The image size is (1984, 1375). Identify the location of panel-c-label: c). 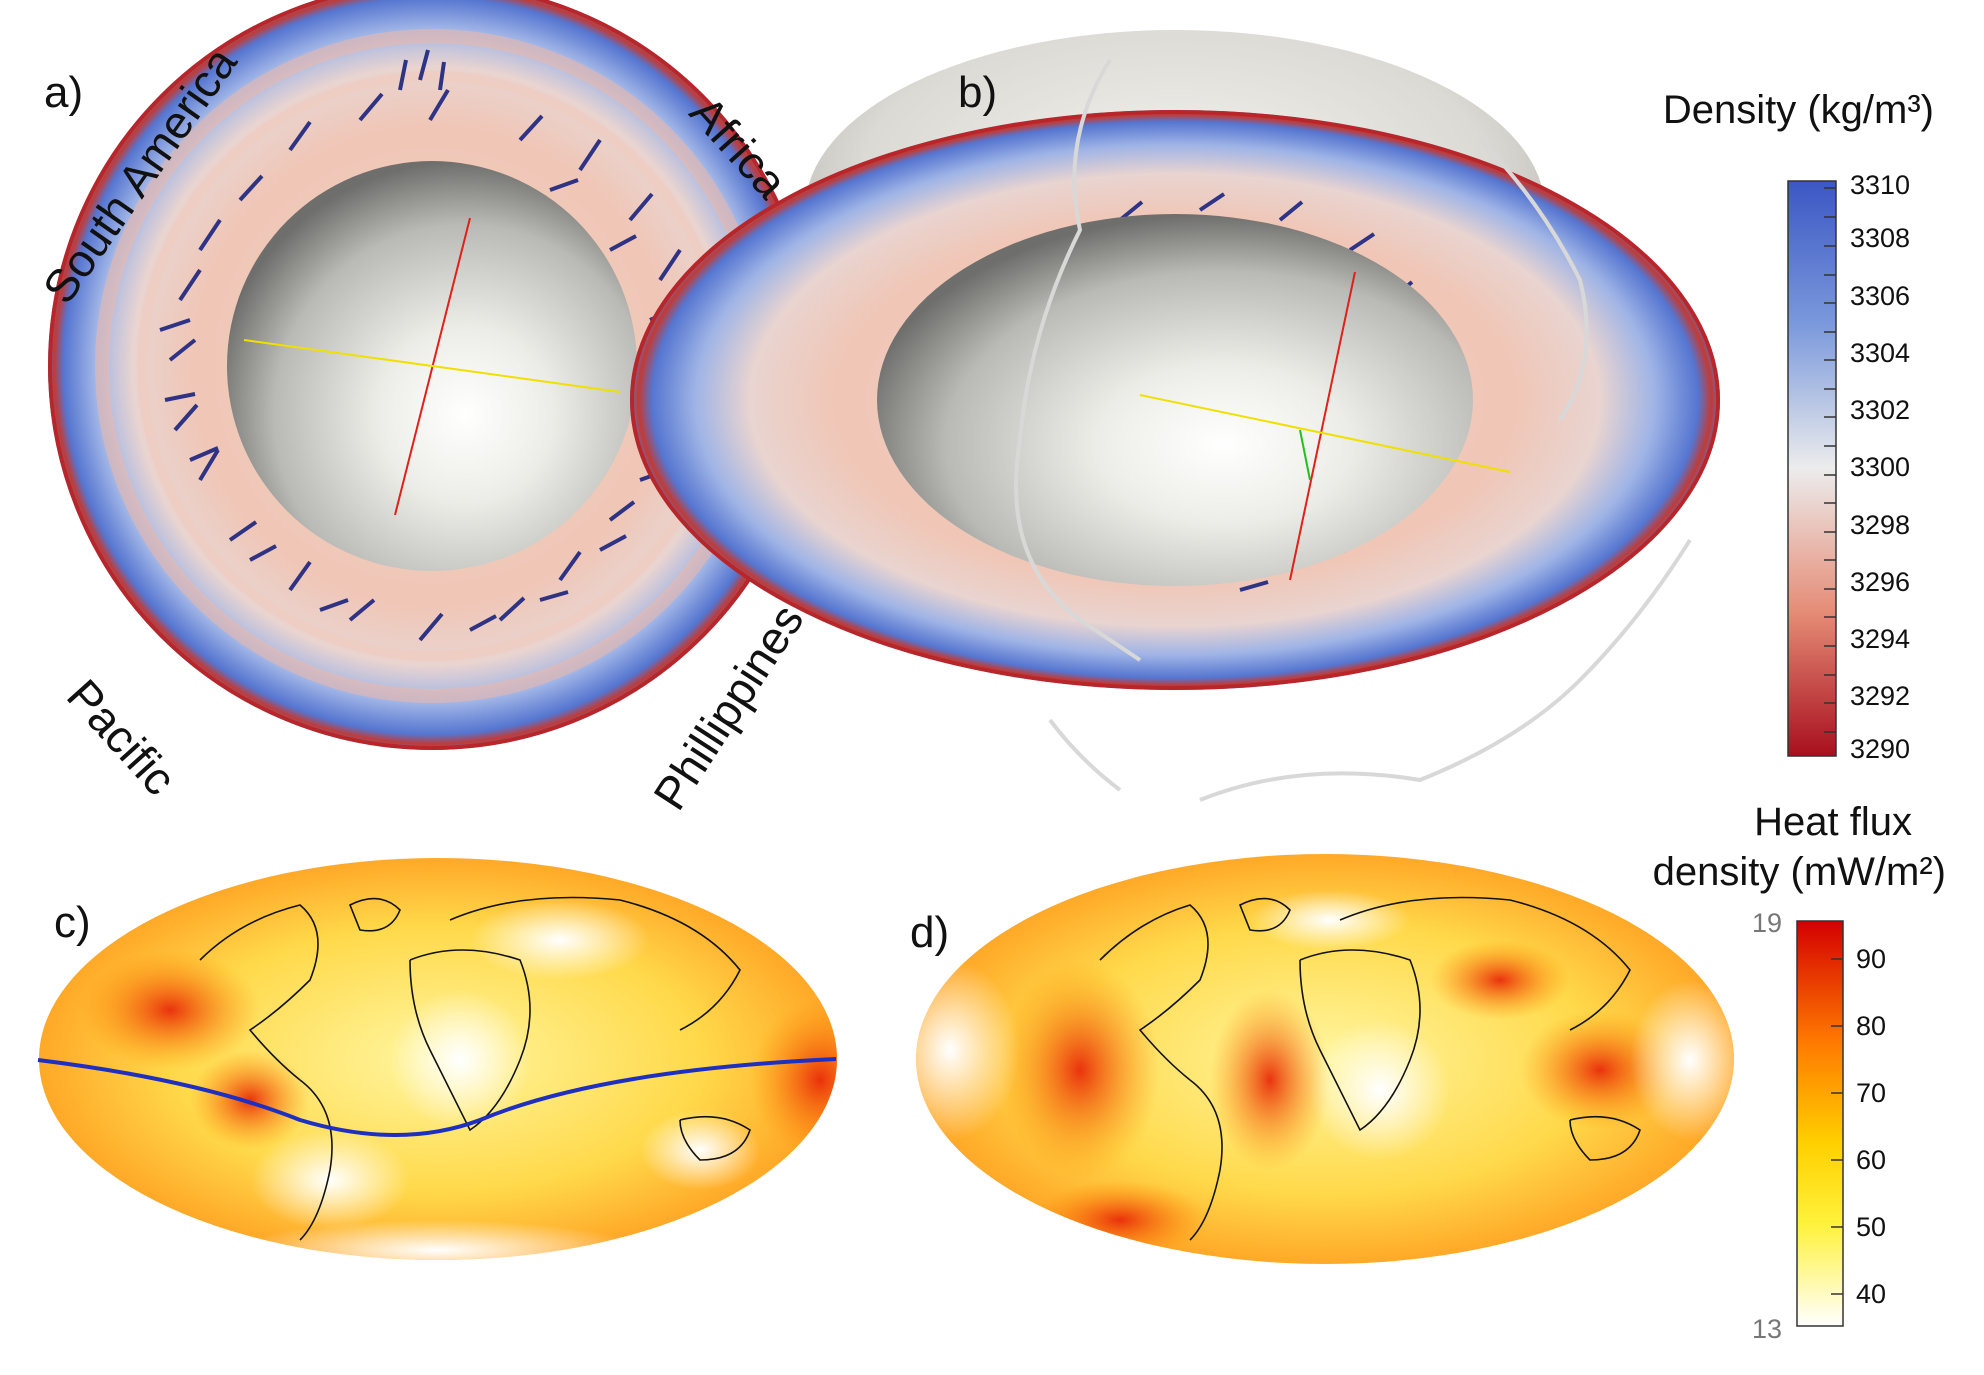
(72, 922).